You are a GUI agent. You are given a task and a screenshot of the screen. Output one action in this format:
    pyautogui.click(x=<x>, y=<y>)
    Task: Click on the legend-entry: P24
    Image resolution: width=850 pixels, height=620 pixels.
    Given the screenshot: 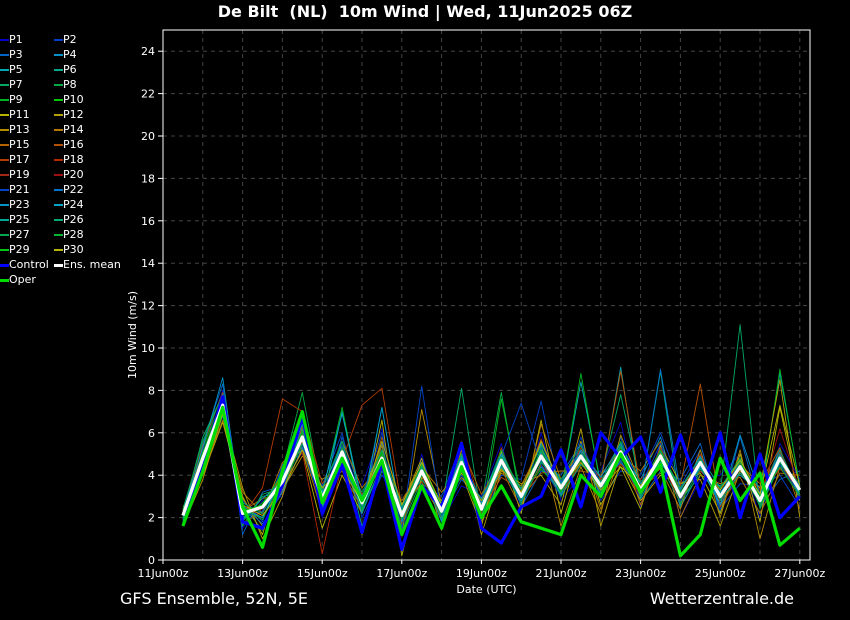 What is the action you would take?
    pyautogui.click(x=69, y=204)
    